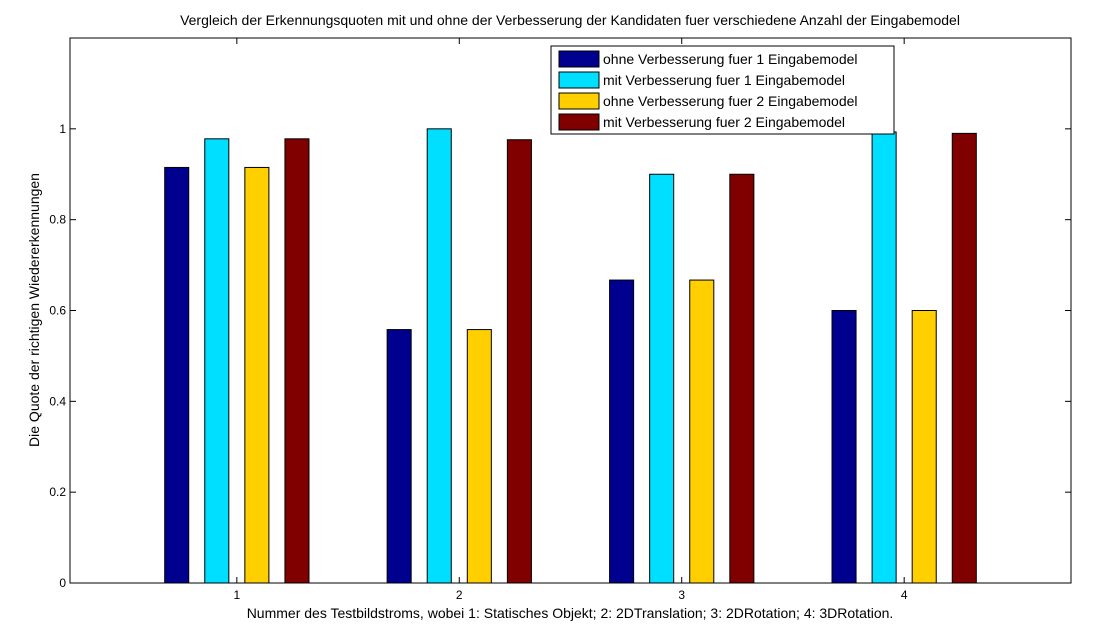 This screenshot has width=1096, height=643. What do you see at coordinates (681, 595) in the screenshot?
I see `x-tick-label: 3` at bounding box center [681, 595].